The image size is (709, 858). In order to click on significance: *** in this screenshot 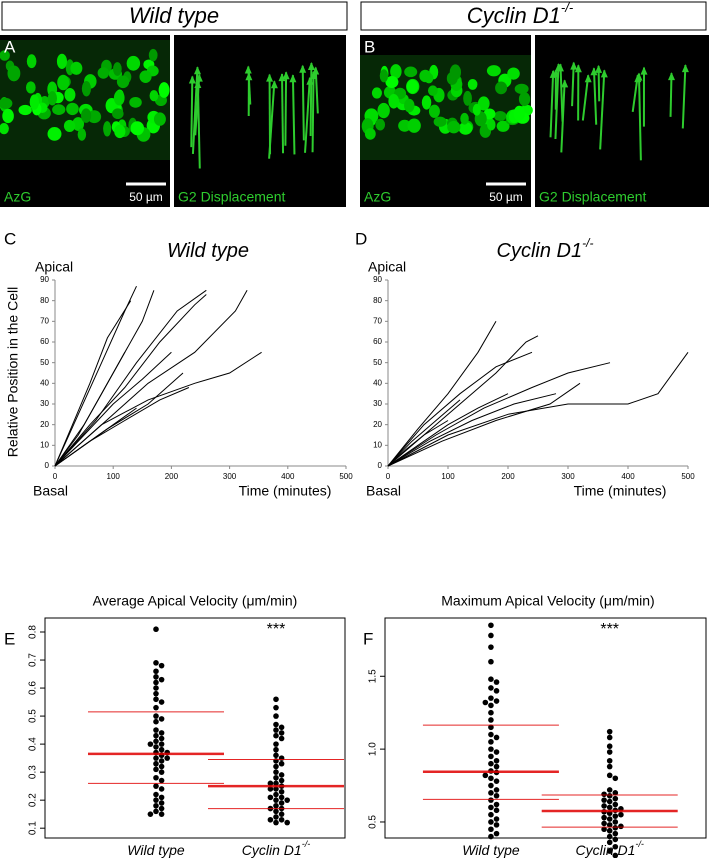, I will do `click(609, 629)`.